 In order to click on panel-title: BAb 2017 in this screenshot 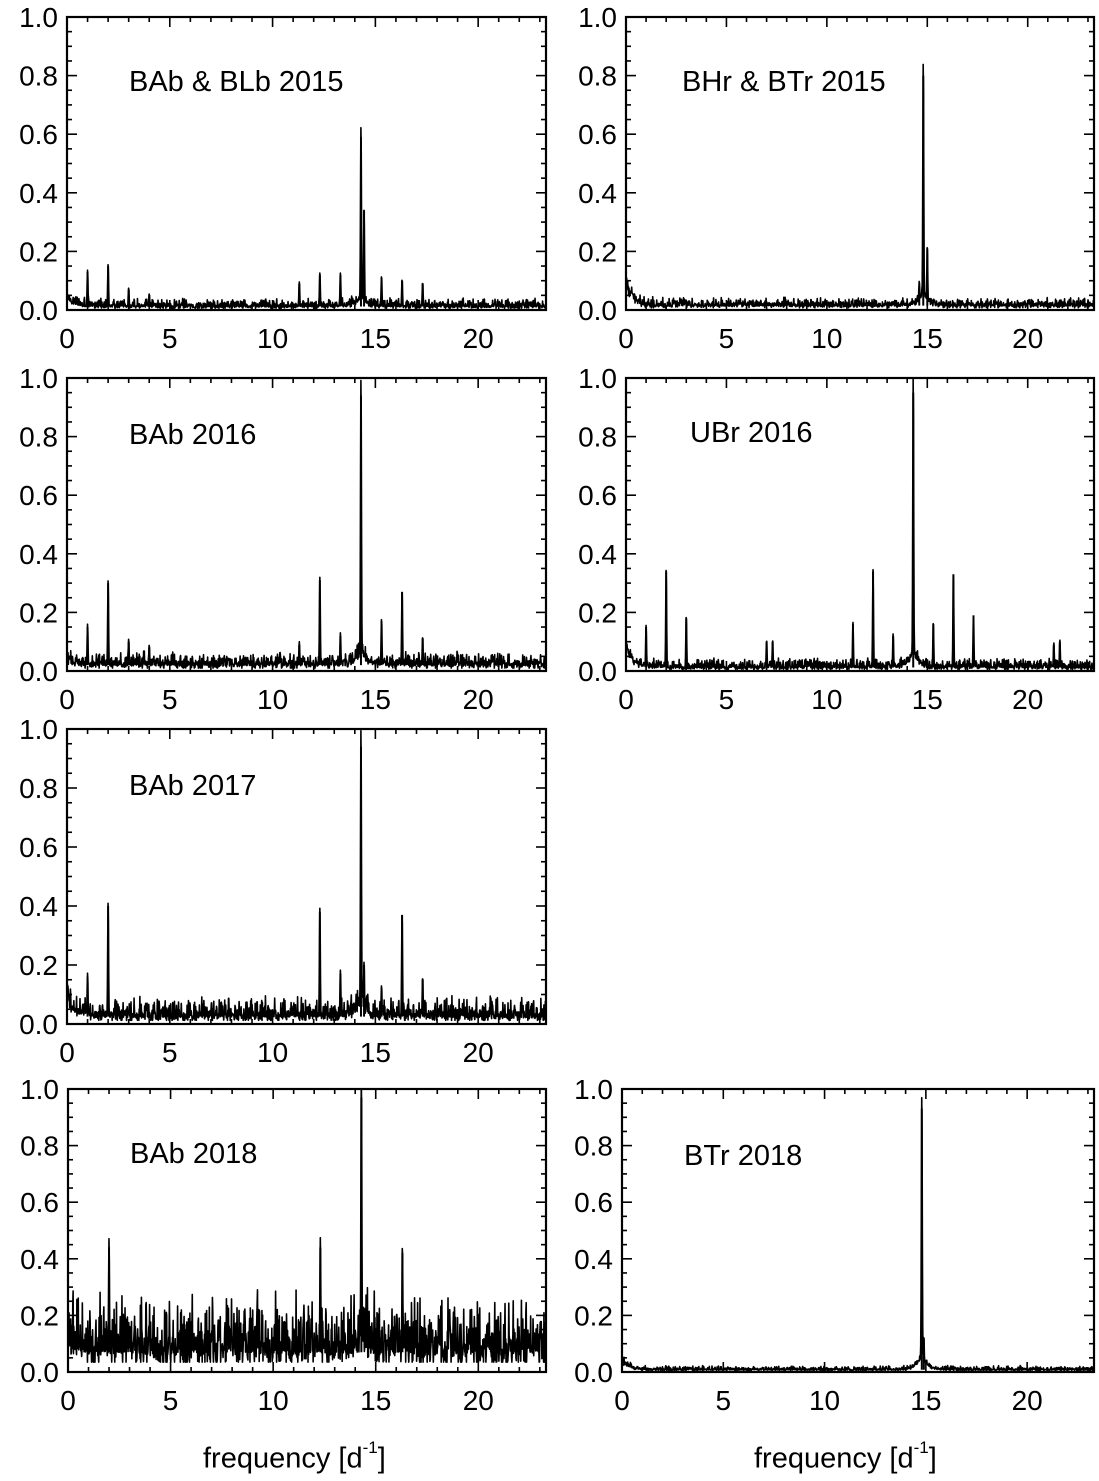, I will do `click(192, 786)`.